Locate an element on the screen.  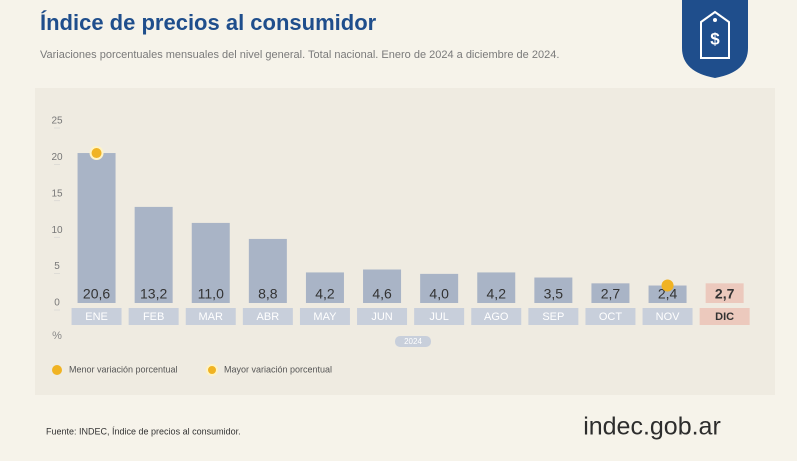
group-pill is located at coordinates (413, 341).